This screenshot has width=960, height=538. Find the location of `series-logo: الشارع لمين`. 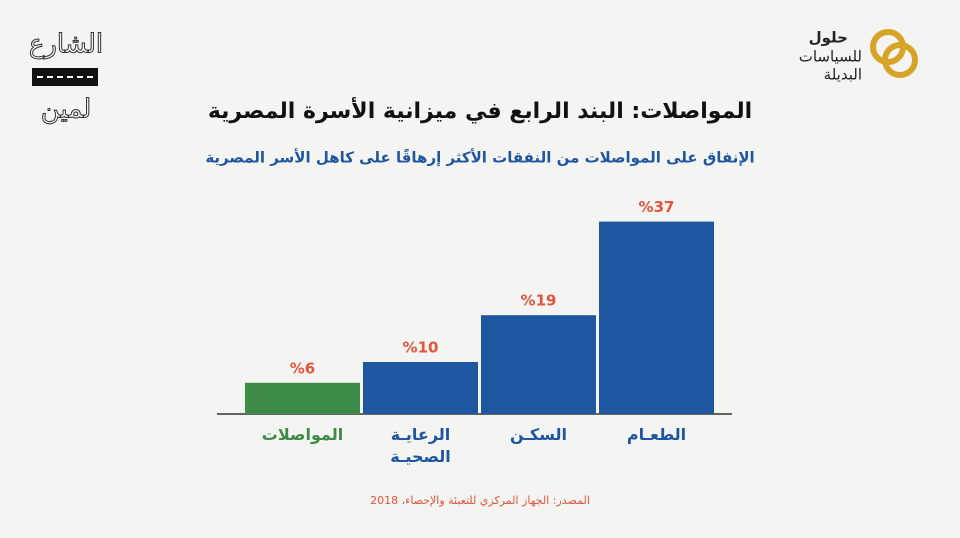

series-logo: الشارع لمين is located at coordinates (65, 77).